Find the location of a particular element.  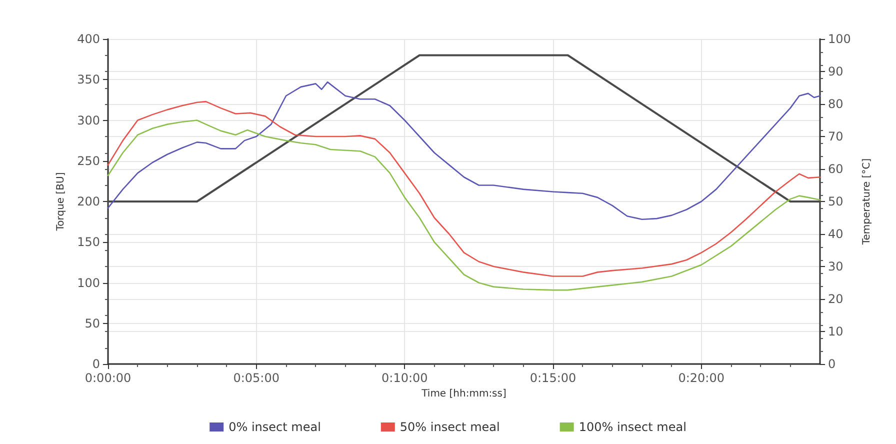

y2-tick-label: 80 is located at coordinates (836, 104).